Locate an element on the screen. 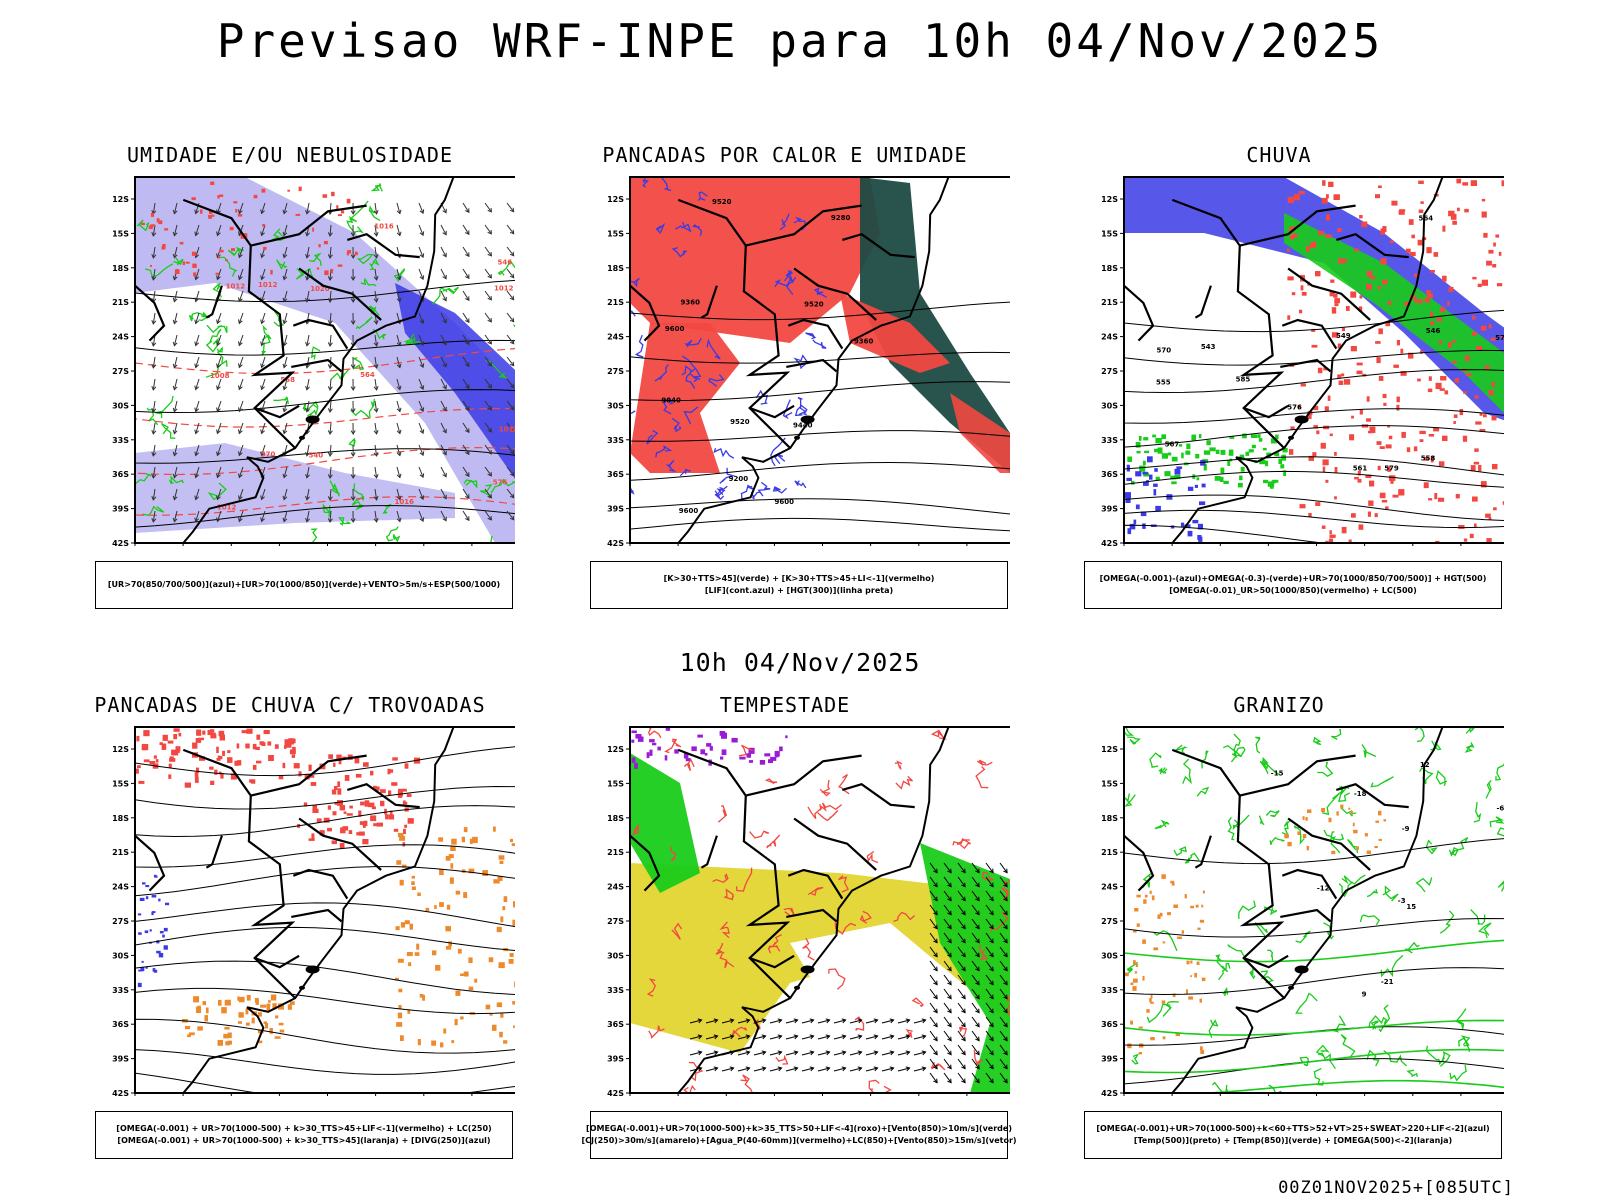 This screenshot has width=1600, height=1200. precipitable-water-contour is located at coordinates (651, 987).